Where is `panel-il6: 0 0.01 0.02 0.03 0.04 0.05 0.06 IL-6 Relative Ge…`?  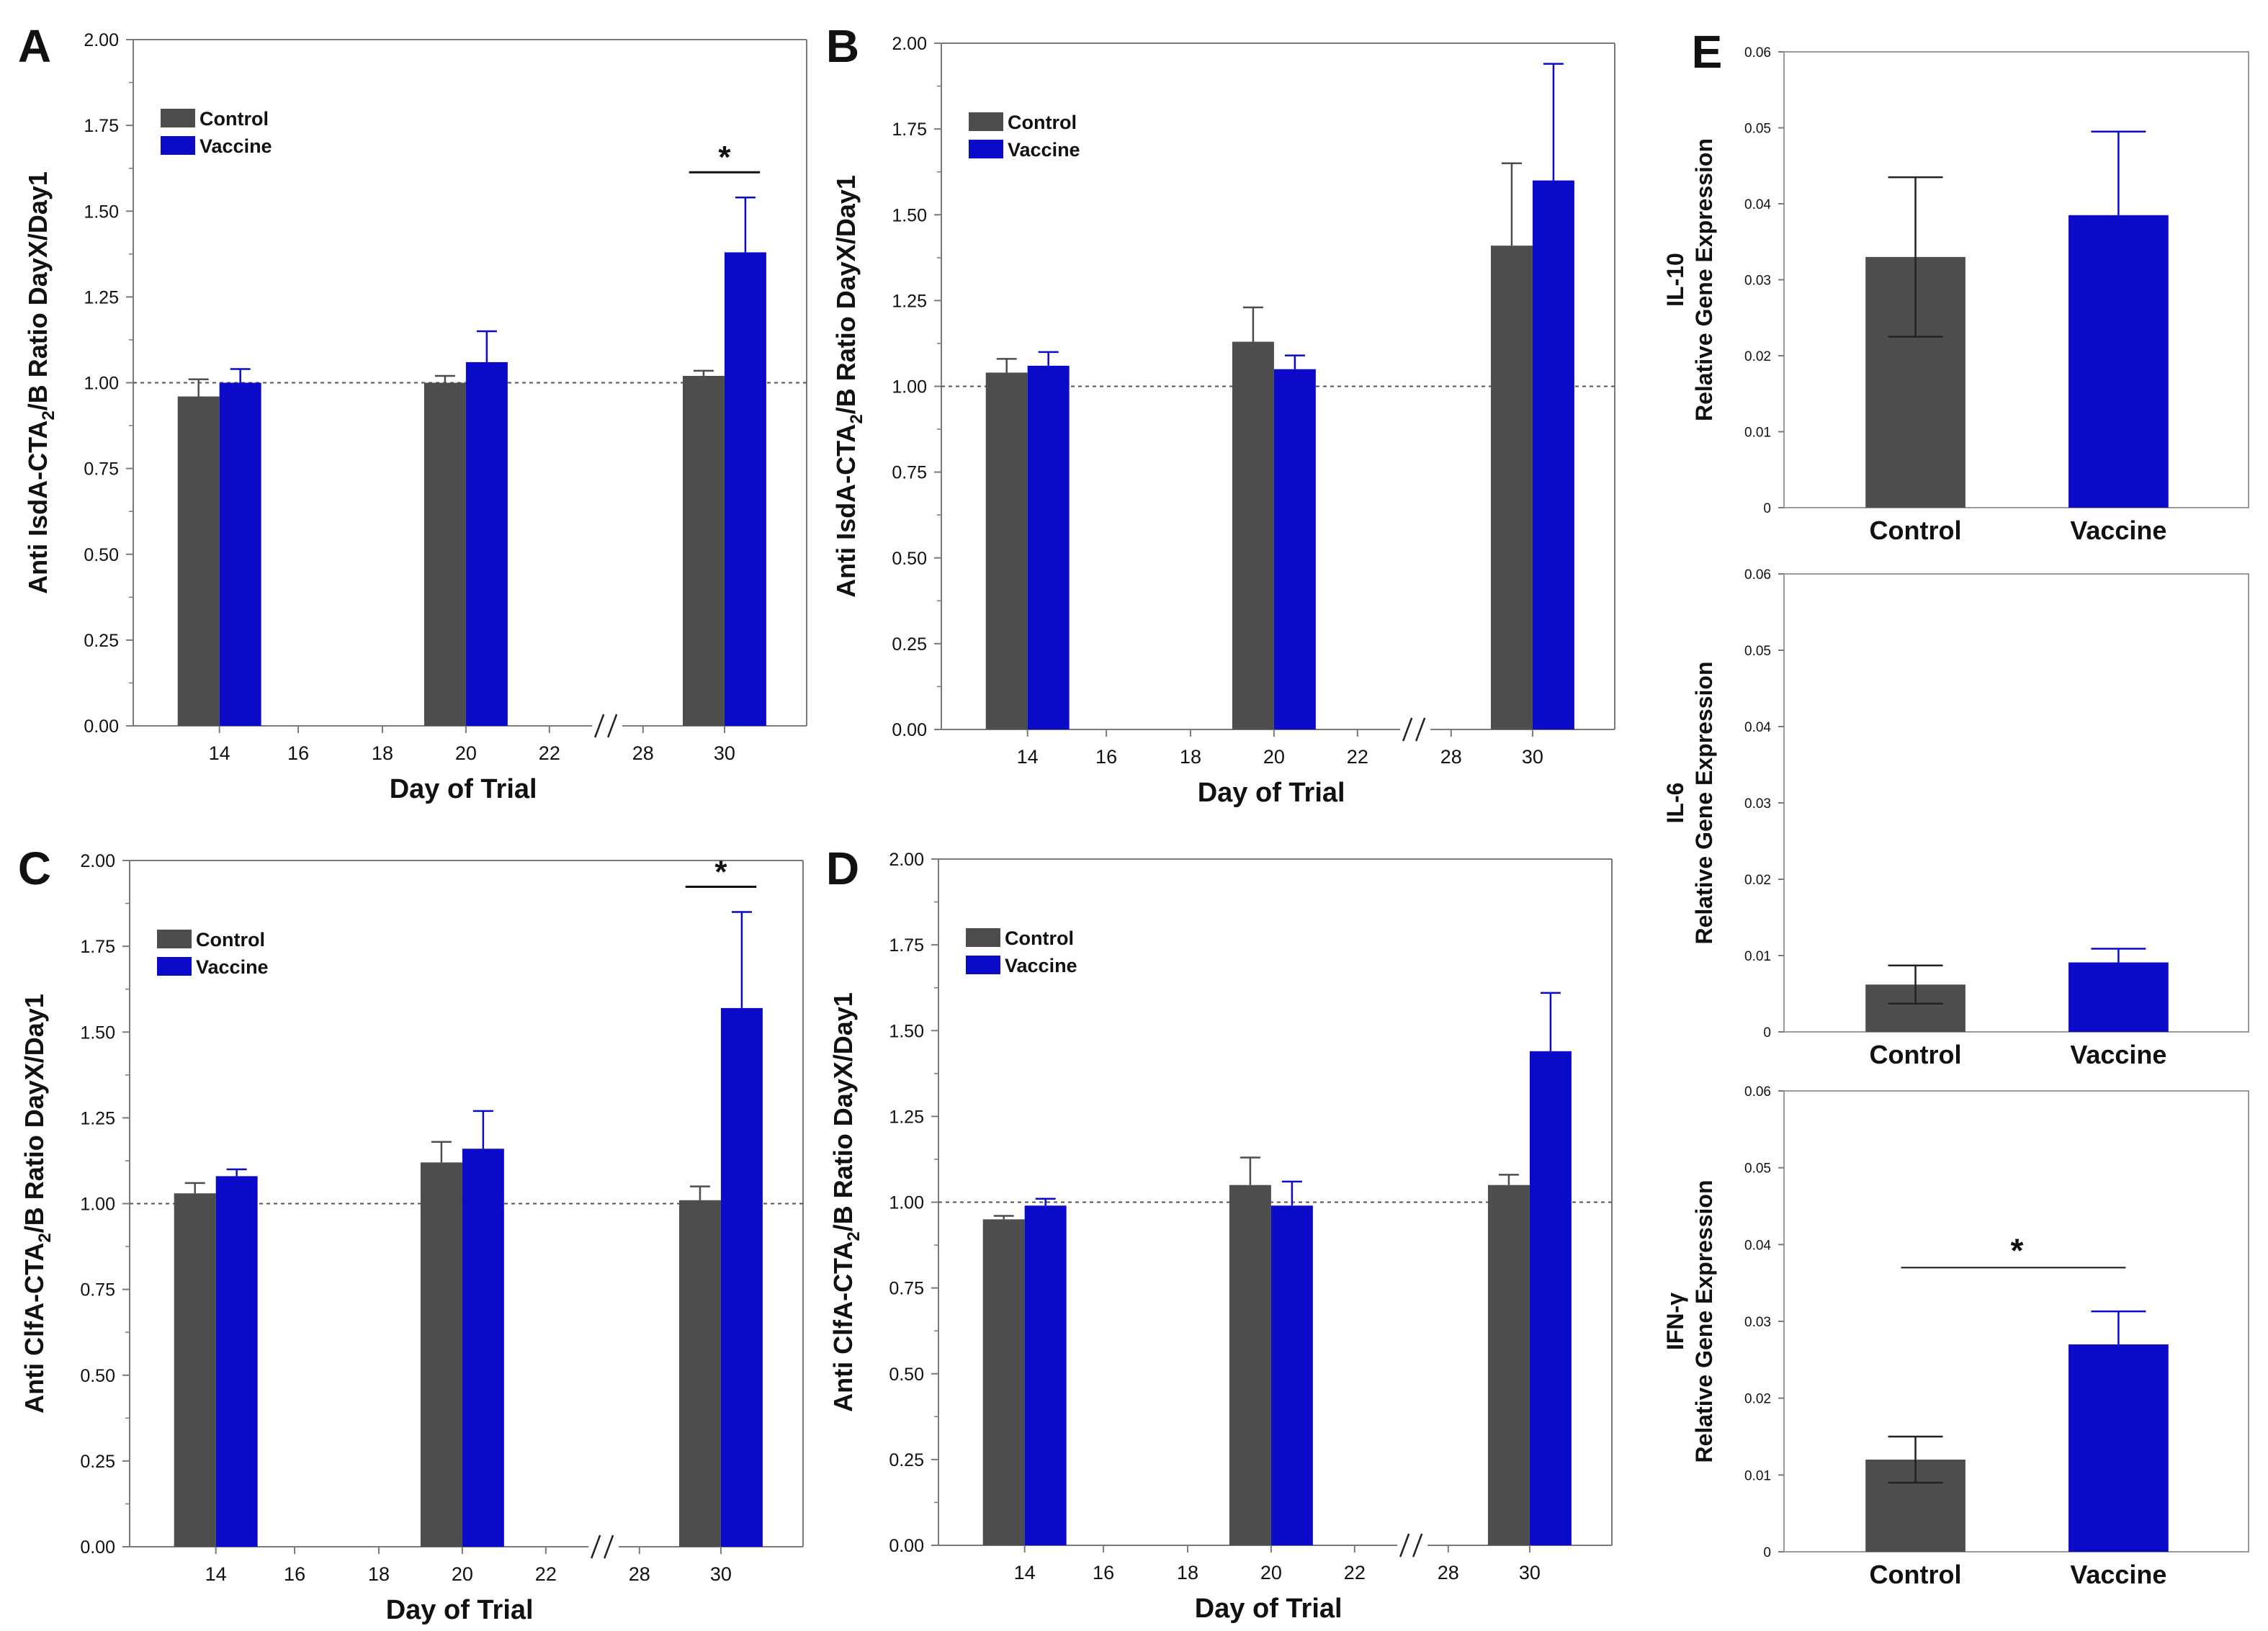 panel-il6: 0 0.01 0.02 0.03 0.04 0.05 0.06 IL-6 Relative Ge… is located at coordinates (1956, 818).